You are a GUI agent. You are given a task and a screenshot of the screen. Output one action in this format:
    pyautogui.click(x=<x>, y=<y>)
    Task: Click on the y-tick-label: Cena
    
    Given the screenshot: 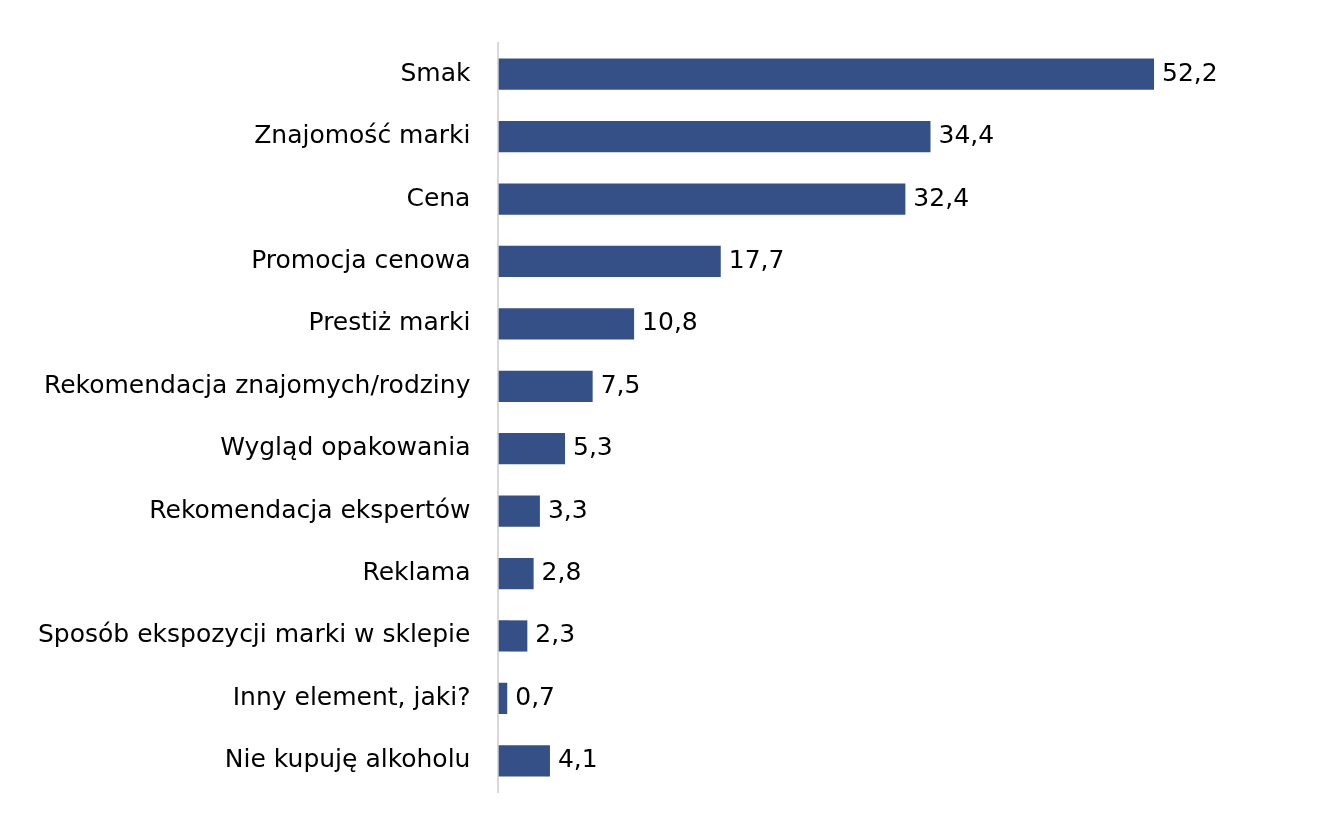 What is the action you would take?
    pyautogui.click(x=438, y=197)
    